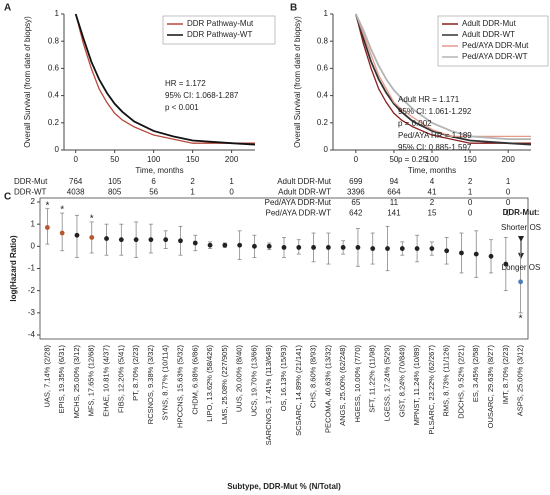 The image size is (550, 495). What do you see at coordinates (91, 381) in the screenshot?
I see `category-label: MFS, 17.65% (12/68)` at bounding box center [91, 381].